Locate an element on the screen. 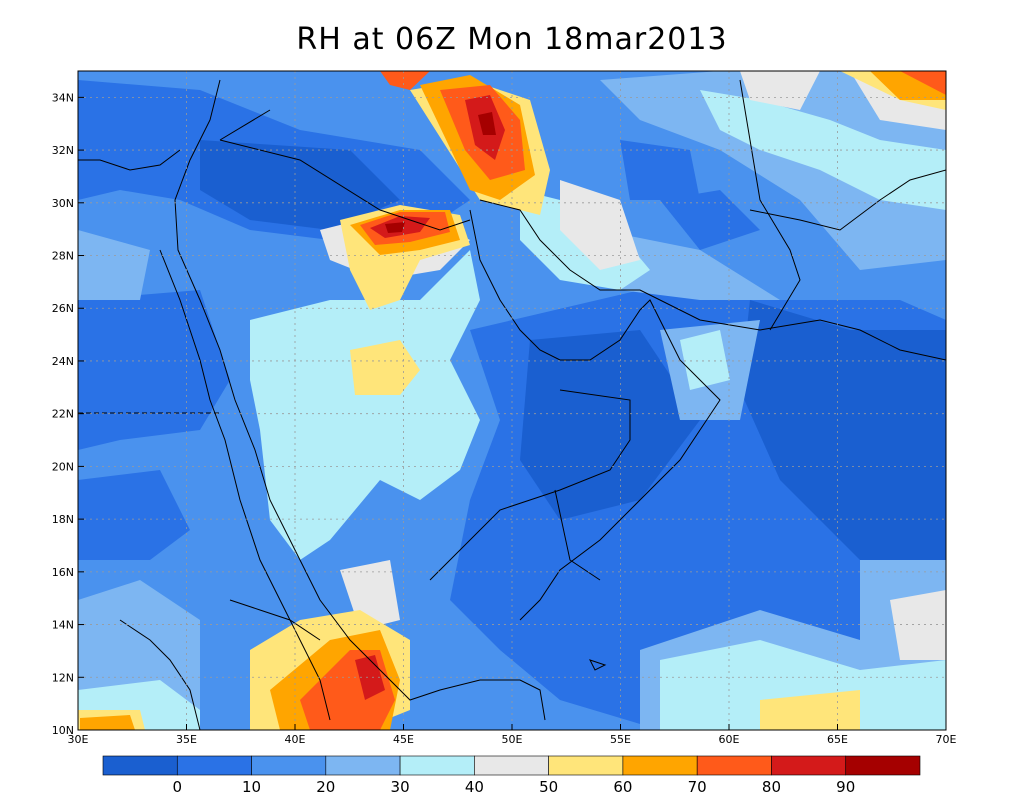 This screenshot has width=1024, height=800. y-axis-ticks: 10N 12N 14N 16N 18N 20N 22N 24N 26N 28N 30N 32N 34N is located at coordinates (68, 414).